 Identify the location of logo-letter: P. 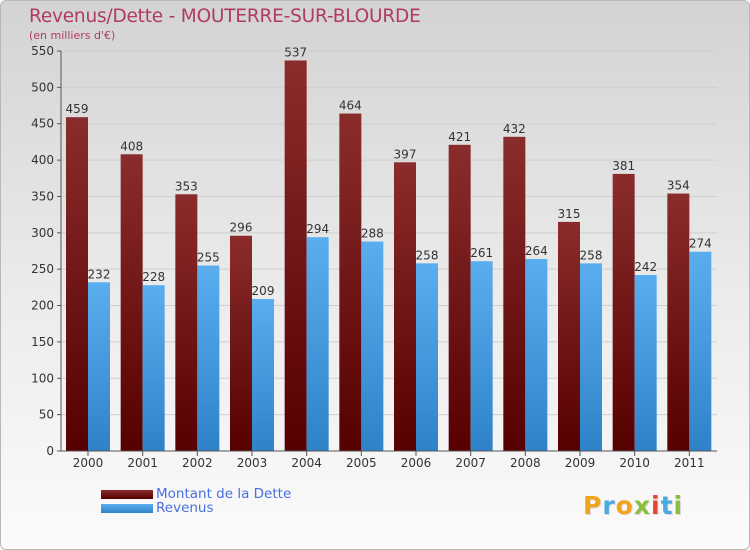
(593, 505).